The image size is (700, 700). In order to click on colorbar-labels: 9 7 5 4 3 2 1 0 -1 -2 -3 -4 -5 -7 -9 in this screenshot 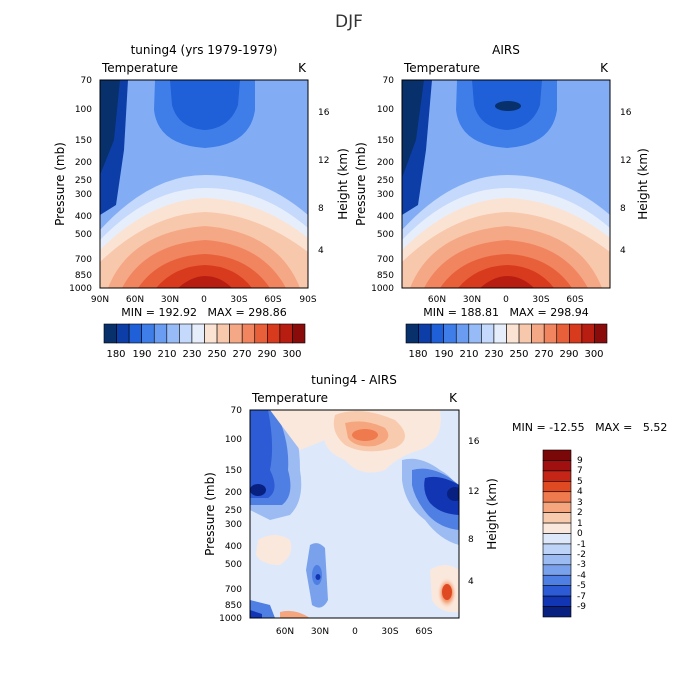, I will do `click(581, 534)`.